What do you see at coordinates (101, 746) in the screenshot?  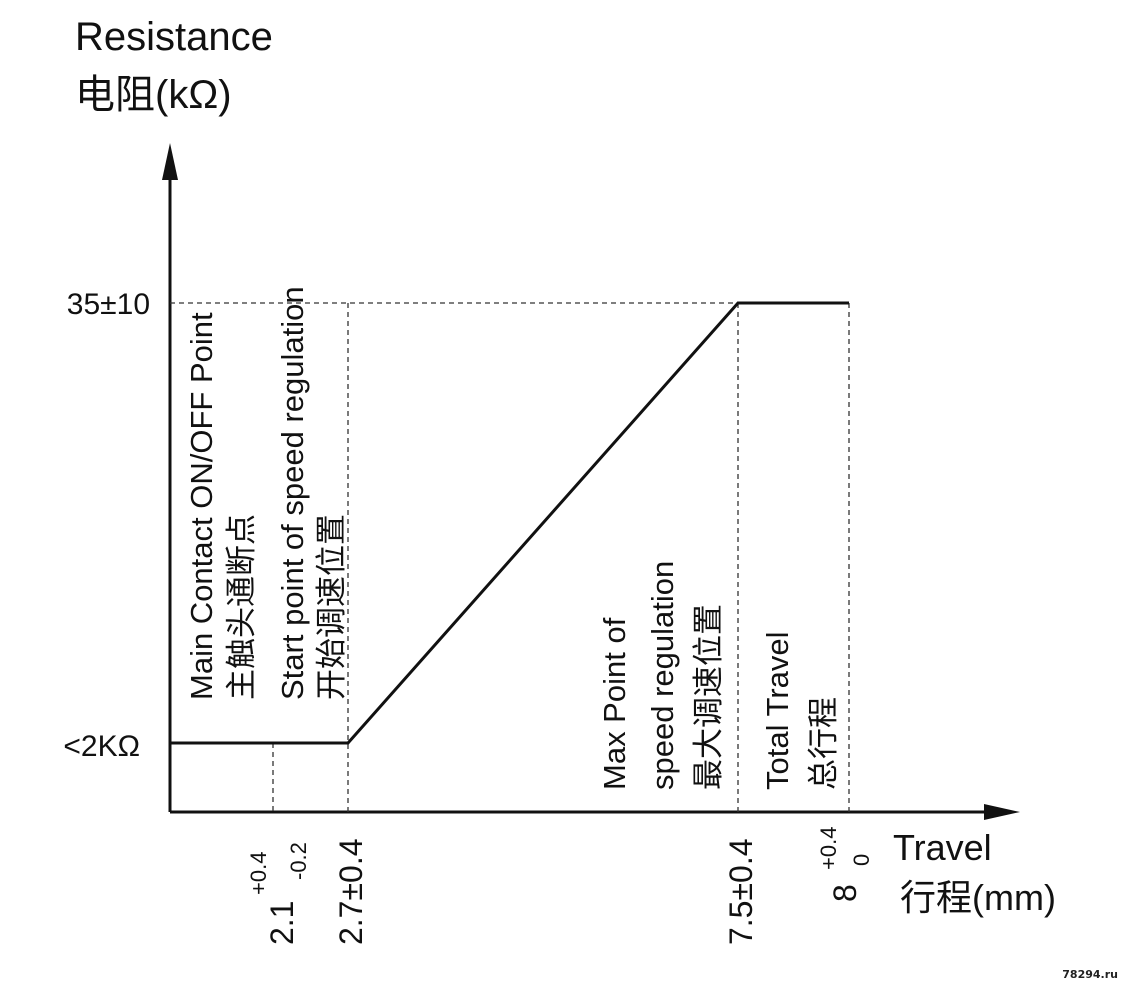 I see `y-tick-label-bottom: <2KΩ` at bounding box center [101, 746].